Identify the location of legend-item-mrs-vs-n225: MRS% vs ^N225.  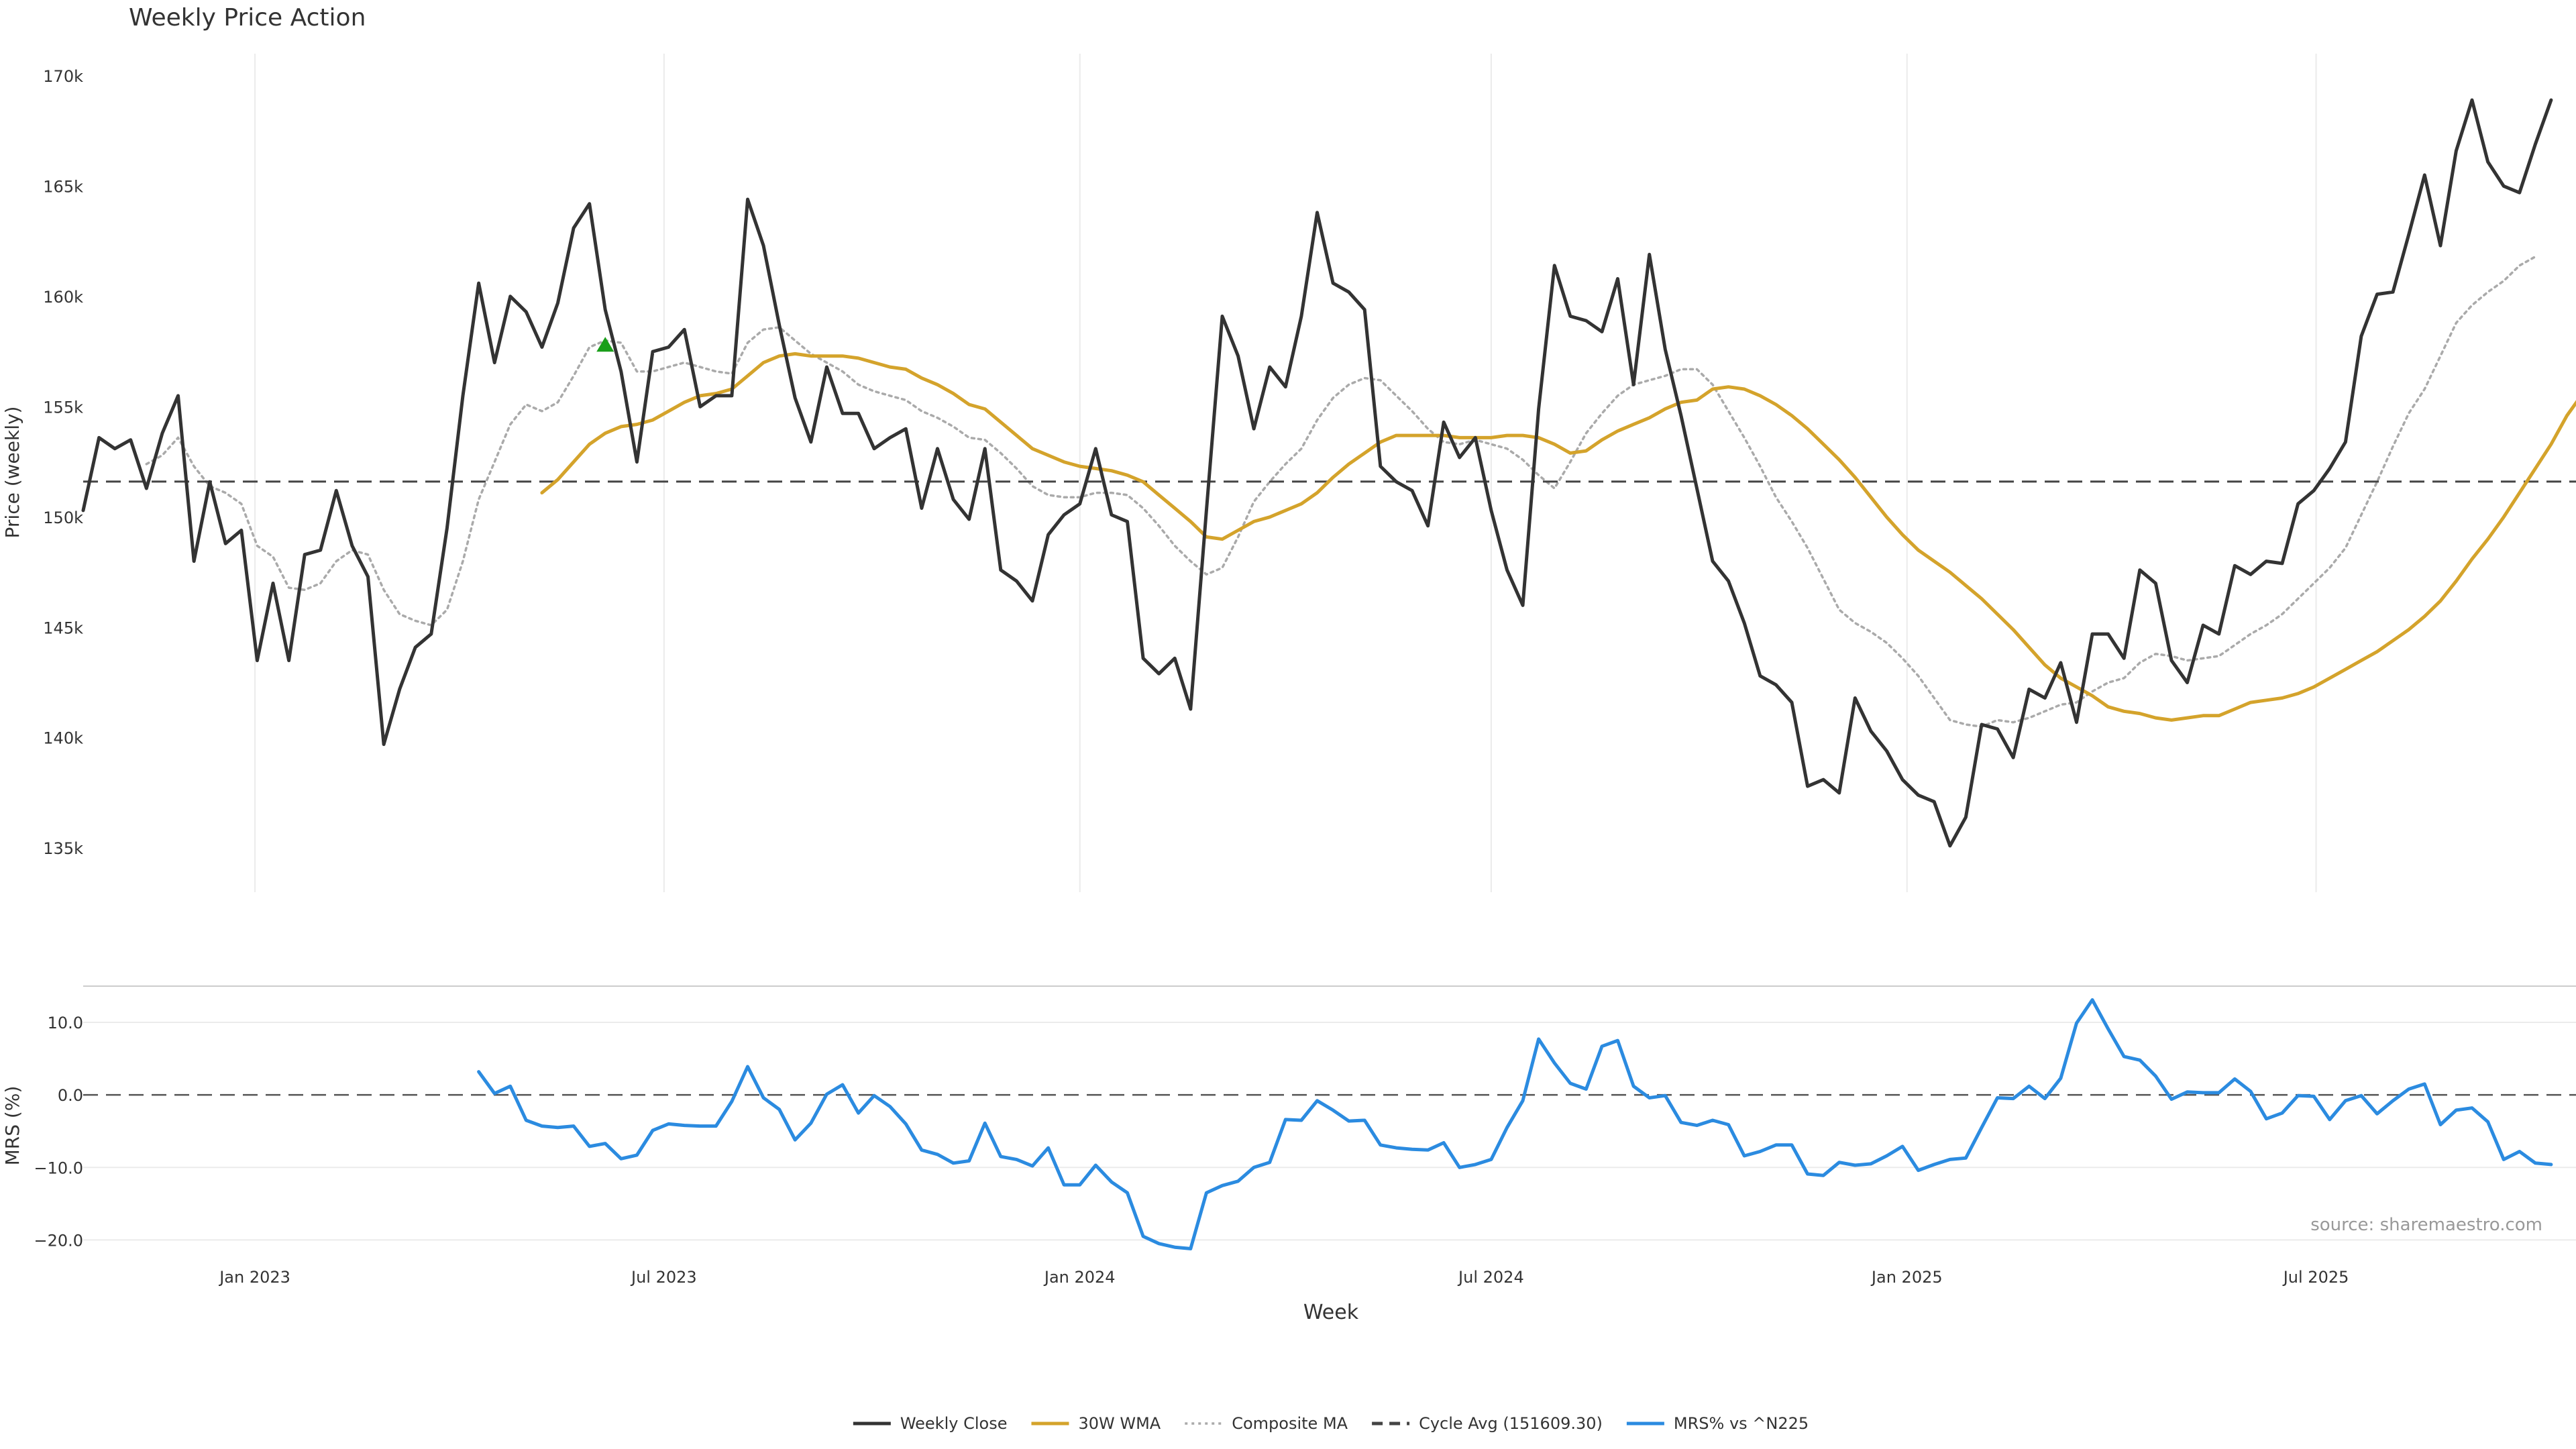
(1717, 1423).